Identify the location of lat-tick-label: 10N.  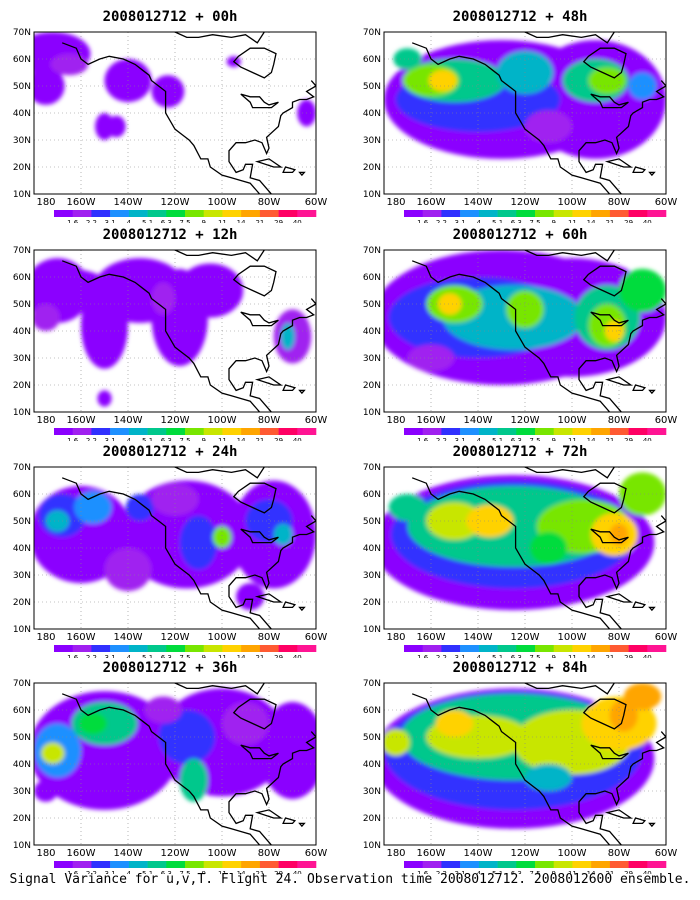
(22, 195).